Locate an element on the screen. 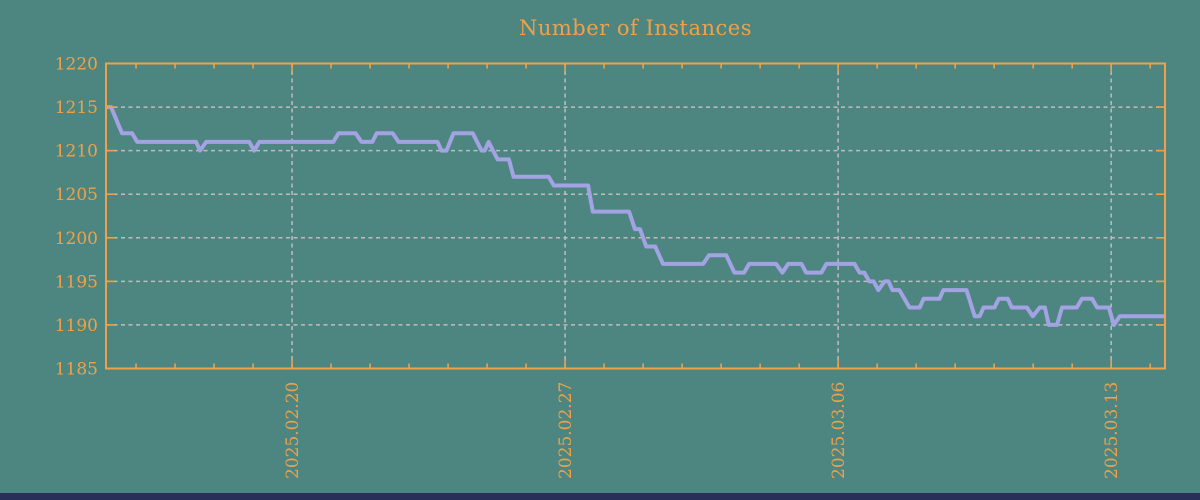 The width and height of the screenshot is (1200, 500). y-tick-label: 1215 is located at coordinates (76, 108).